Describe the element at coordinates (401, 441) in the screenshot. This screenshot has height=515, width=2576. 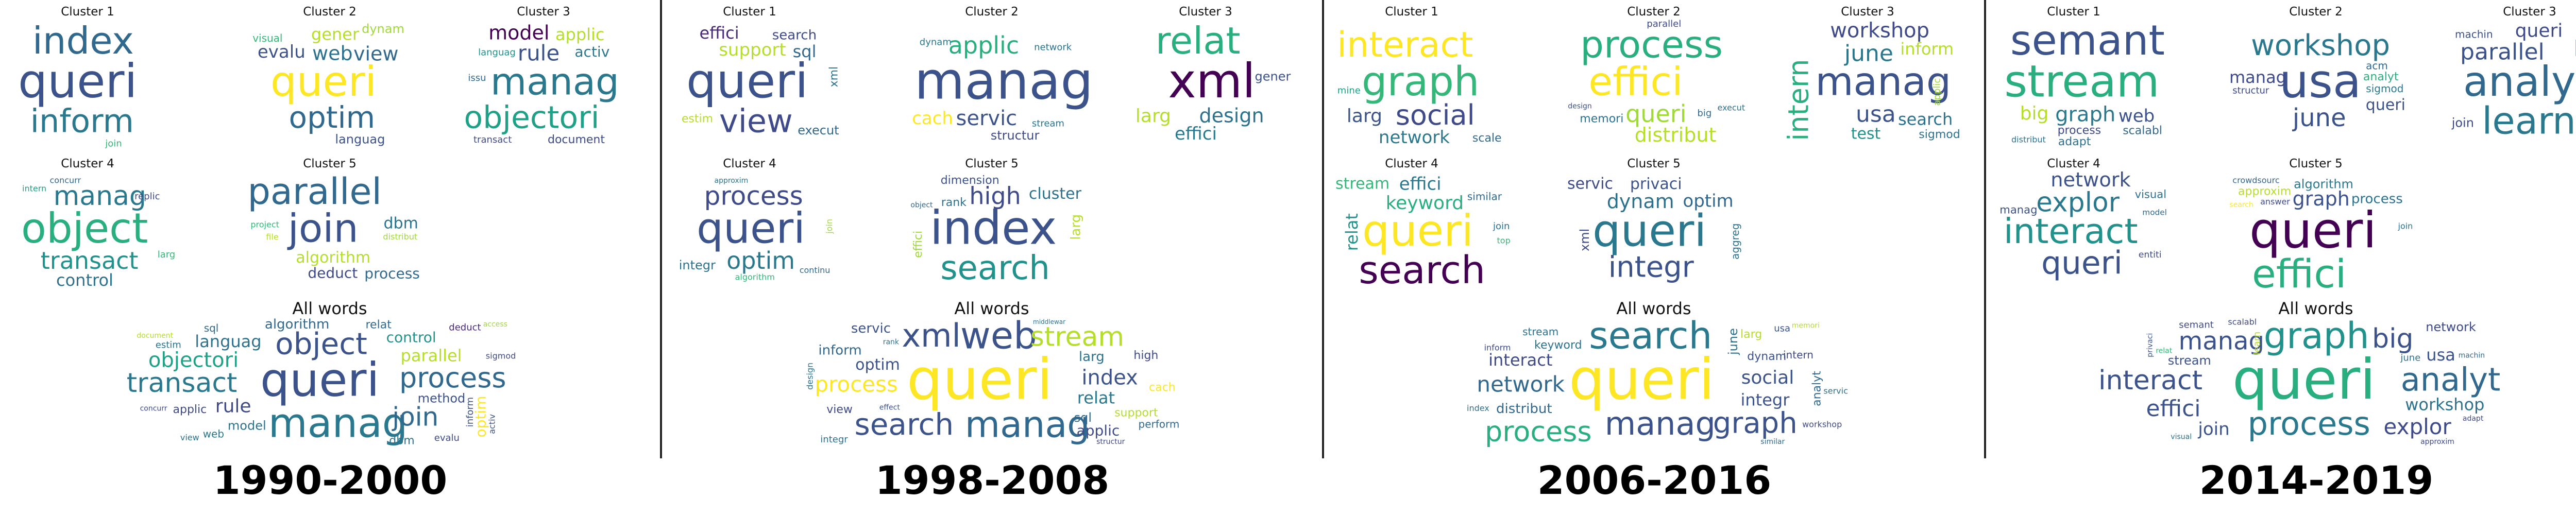
I see `cloud-word: dbm` at that location.